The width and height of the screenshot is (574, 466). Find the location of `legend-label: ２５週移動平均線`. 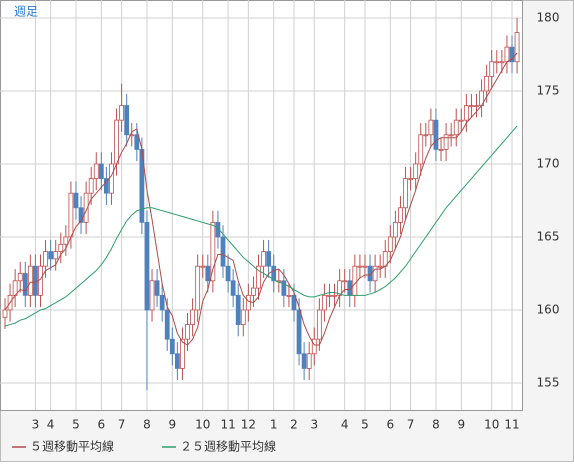

legend-label: ２５週移動平均線 is located at coordinates (228, 446).